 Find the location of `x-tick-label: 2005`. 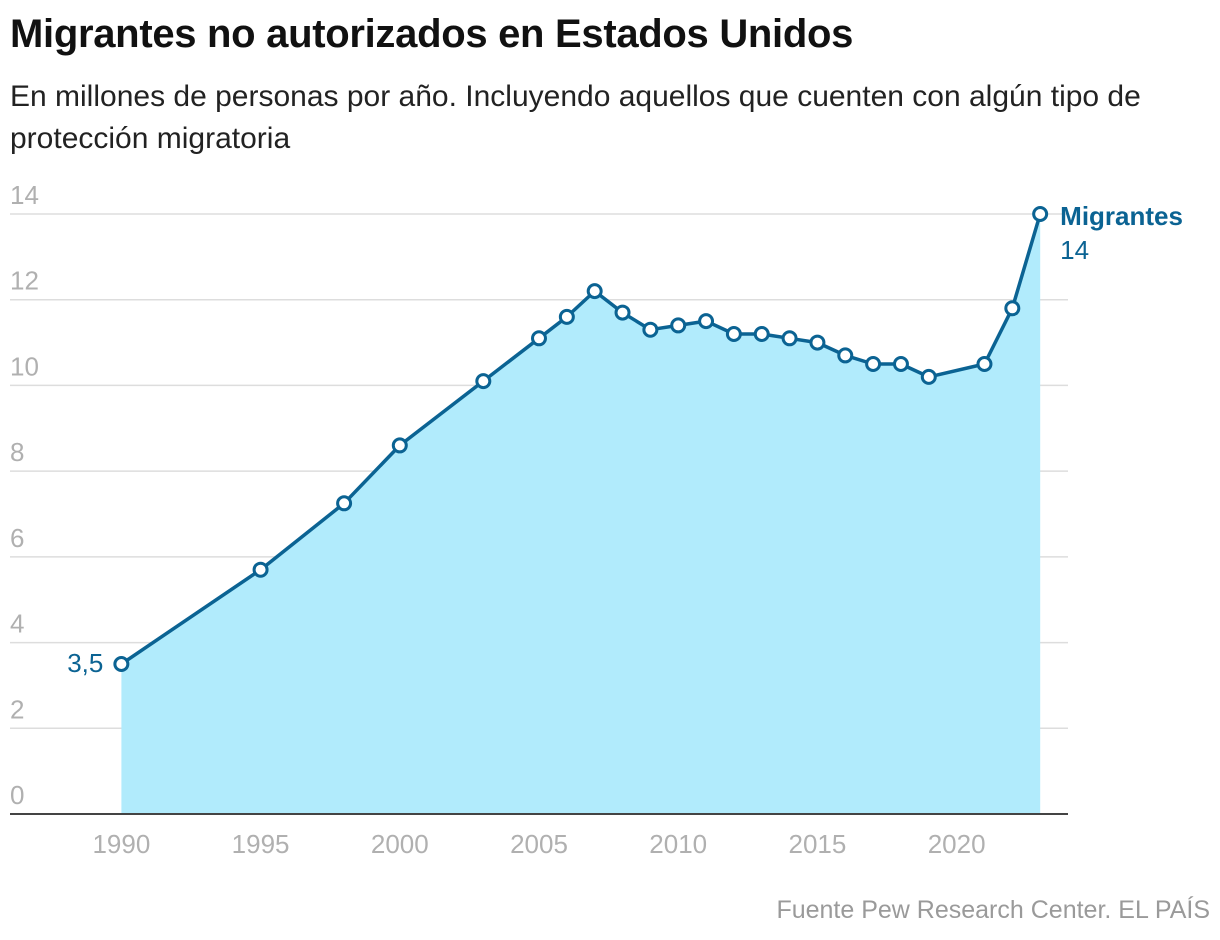

x-tick-label: 2005 is located at coordinates (539, 844).